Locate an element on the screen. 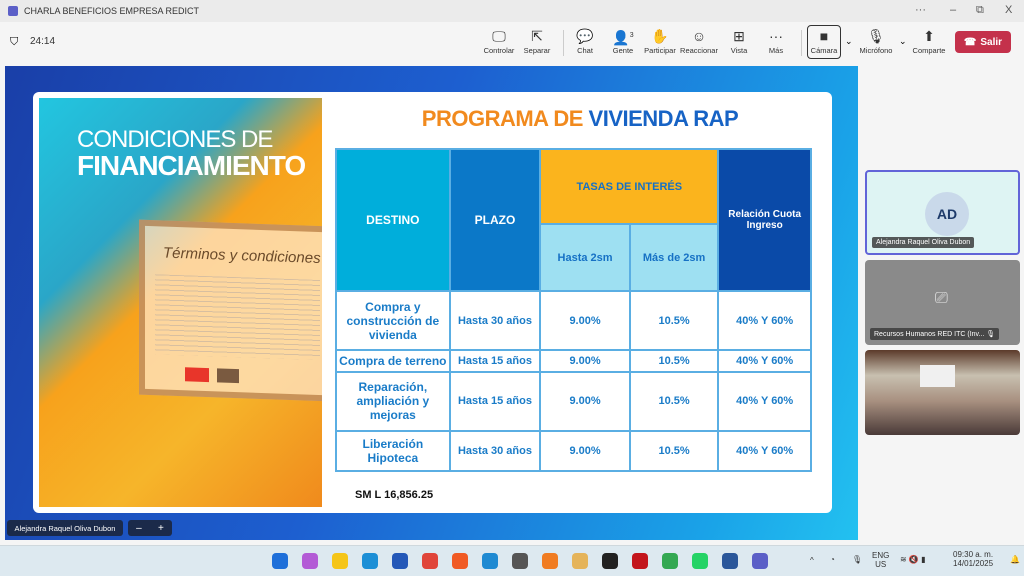  poster-title-line1: CONDICIONES DE is located at coordinates (175, 139).